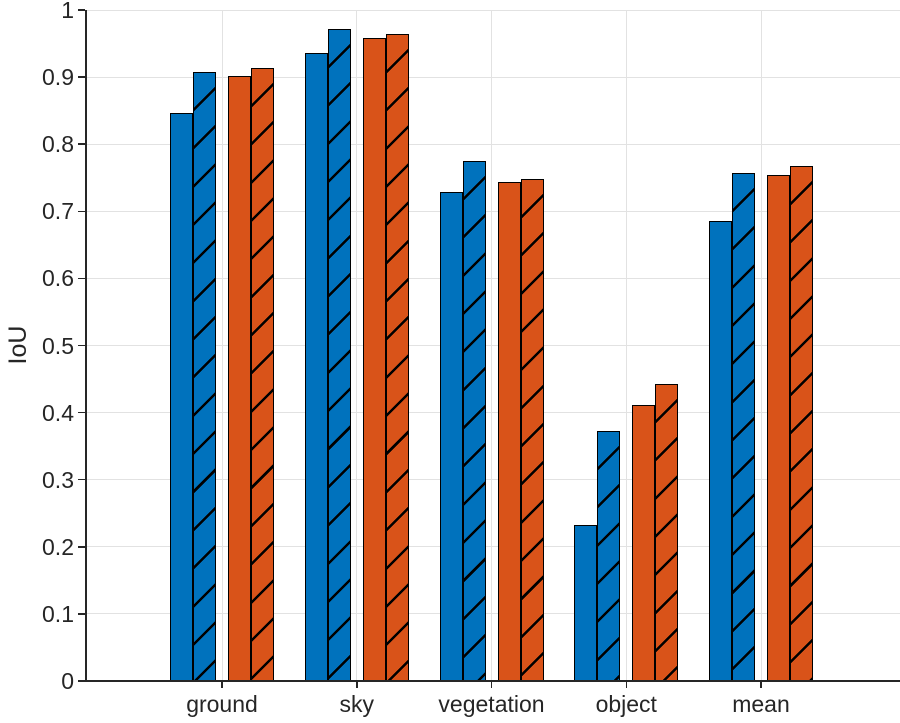 The image size is (900, 723). I want to click on y-tick-label: 0.7, so click(58, 211).